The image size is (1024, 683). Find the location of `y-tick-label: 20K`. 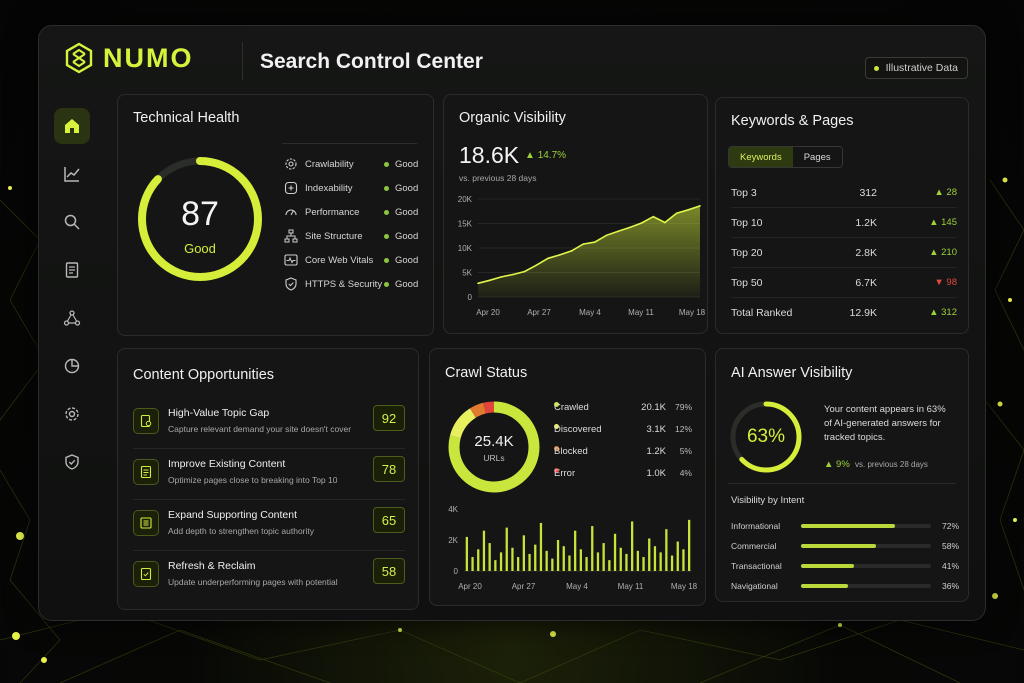

y-tick-label: 20K is located at coordinates (465, 199).